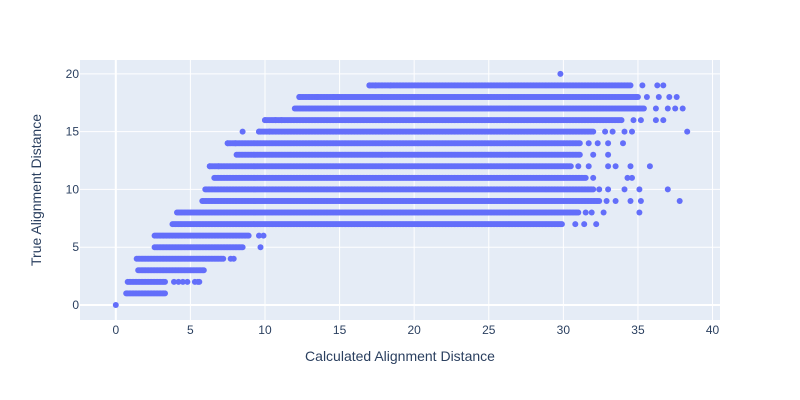 The width and height of the screenshot is (800, 400). Describe the element at coordinates (265, 330) in the screenshot. I see `x-tick-label: 10` at that location.